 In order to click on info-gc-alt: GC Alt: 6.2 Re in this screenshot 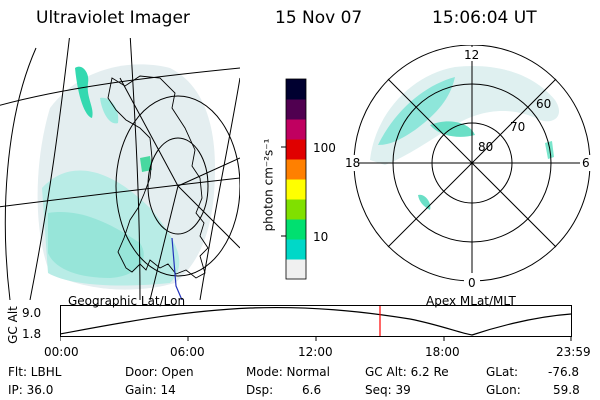, I will do `click(407, 372)`.